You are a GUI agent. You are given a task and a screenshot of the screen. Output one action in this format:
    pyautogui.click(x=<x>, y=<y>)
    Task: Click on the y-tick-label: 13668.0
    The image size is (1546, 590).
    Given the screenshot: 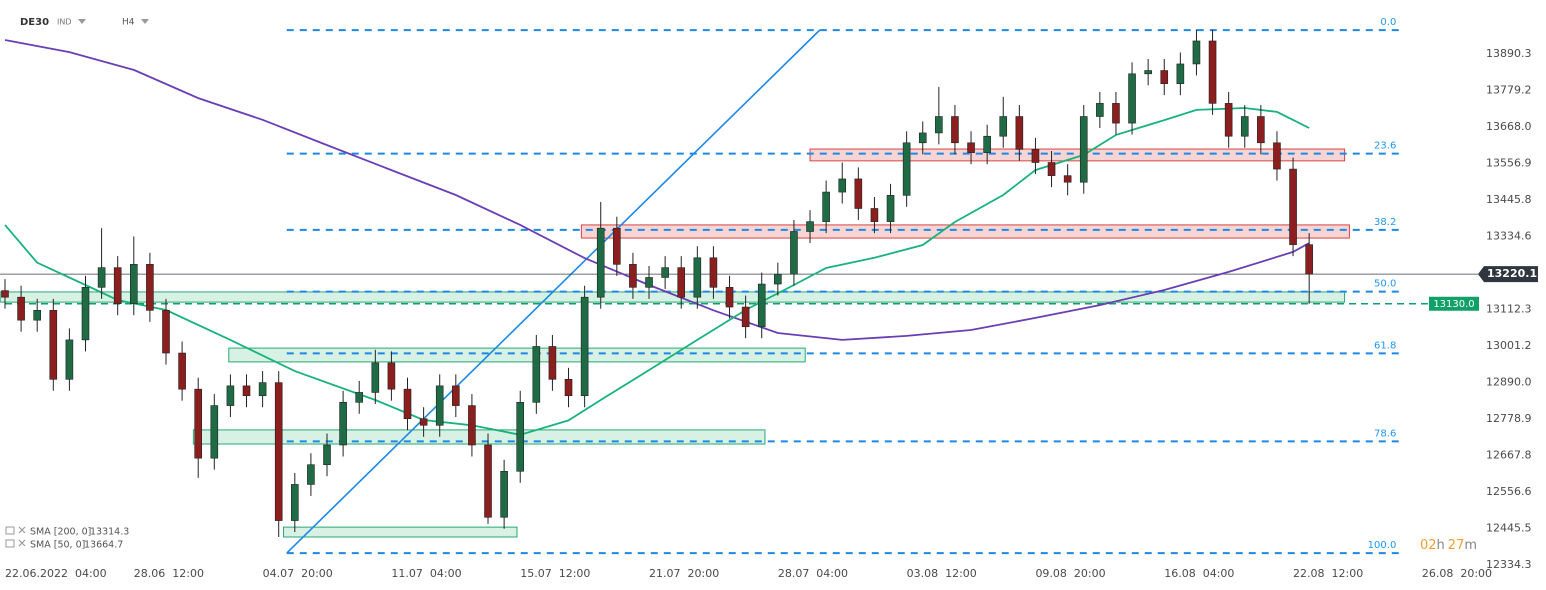 What is the action you would take?
    pyautogui.click(x=1509, y=126)
    